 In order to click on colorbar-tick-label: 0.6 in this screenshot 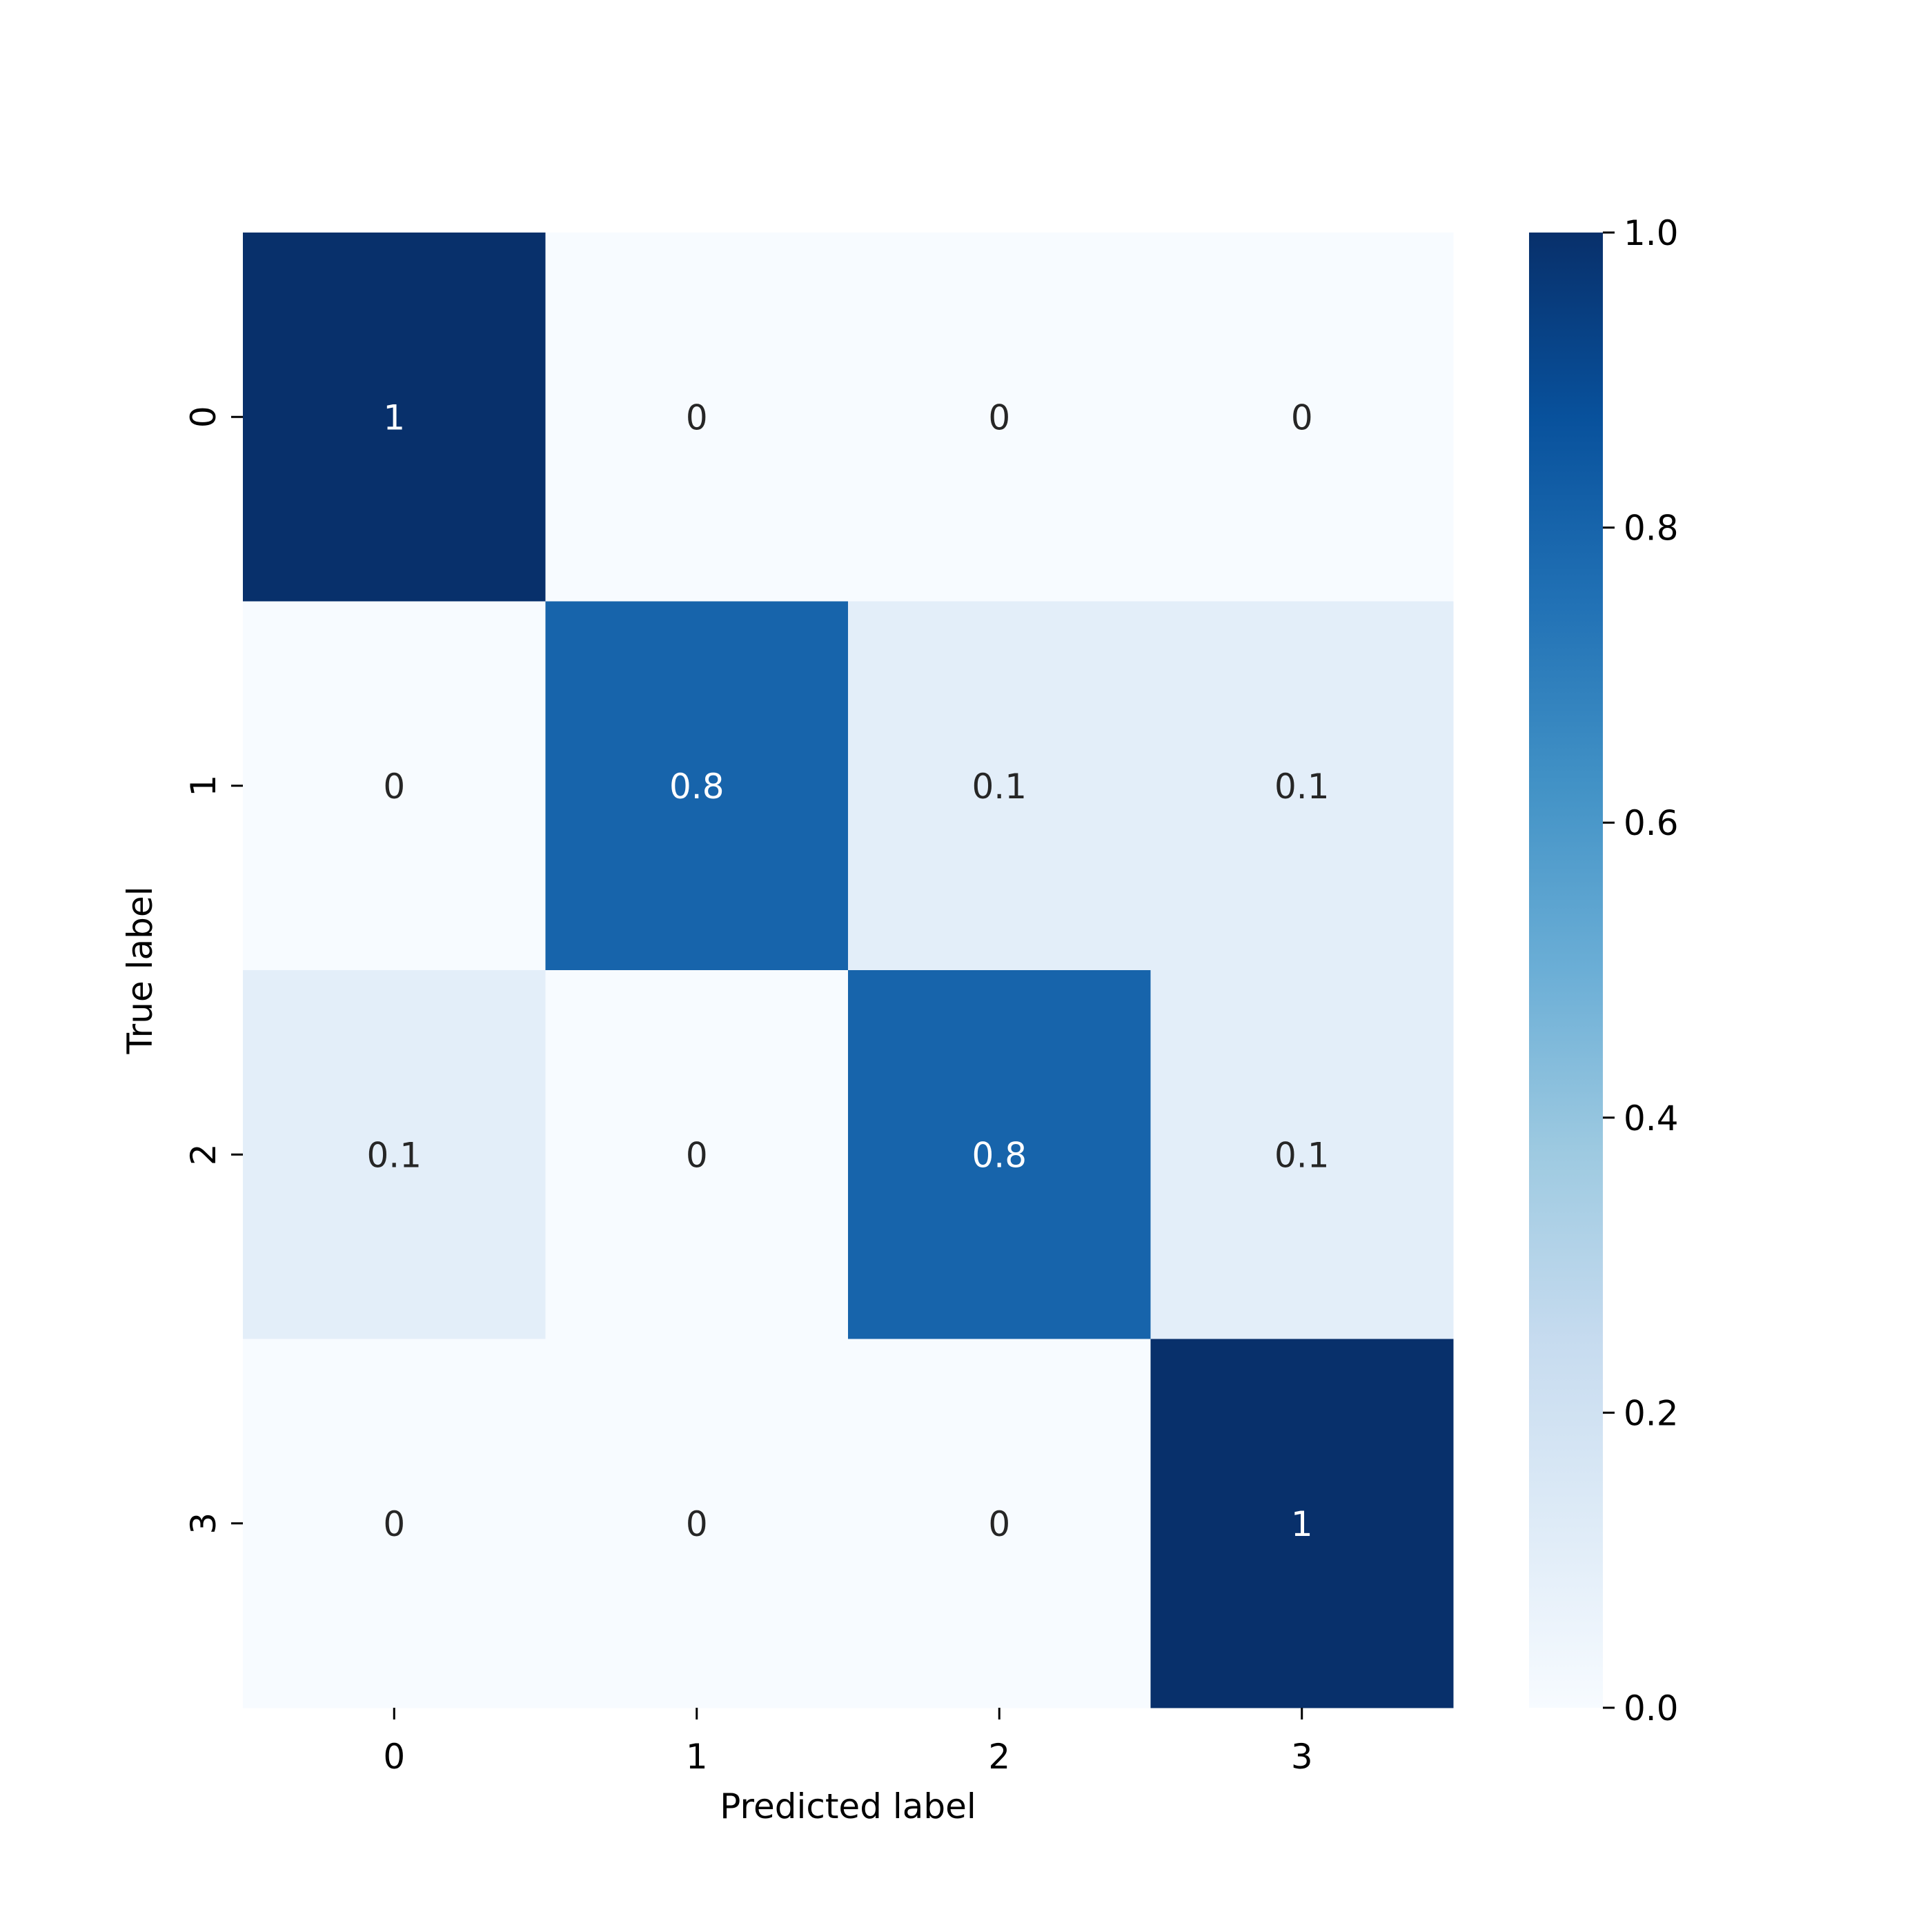, I will do `click(1651, 823)`.